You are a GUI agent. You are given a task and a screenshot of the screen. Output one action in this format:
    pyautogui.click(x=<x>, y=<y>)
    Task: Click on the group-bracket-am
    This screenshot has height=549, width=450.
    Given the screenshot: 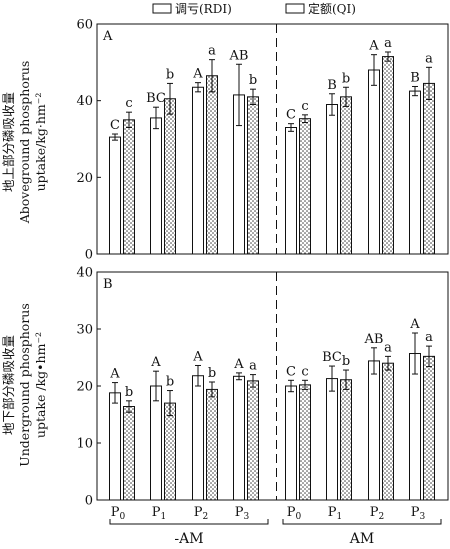 What is the action you would take?
    pyautogui.click(x=362, y=522)
    